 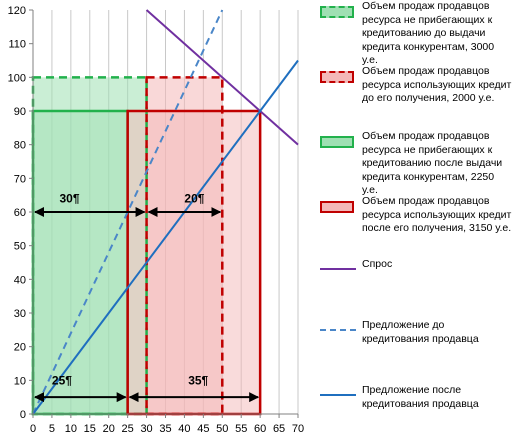 I want to click on dimension-label-2: 25¶, so click(x=62, y=380).